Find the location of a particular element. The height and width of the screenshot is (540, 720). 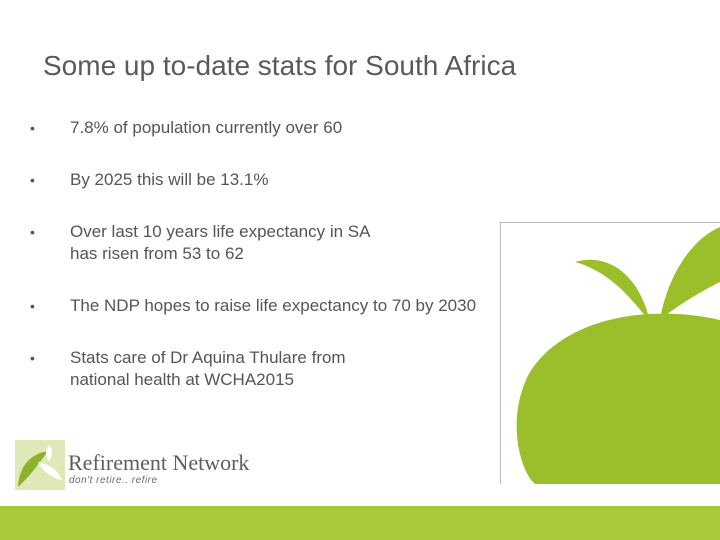

bullet-text: 7.8% of population currently over 60 is located at coordinates (206, 127).